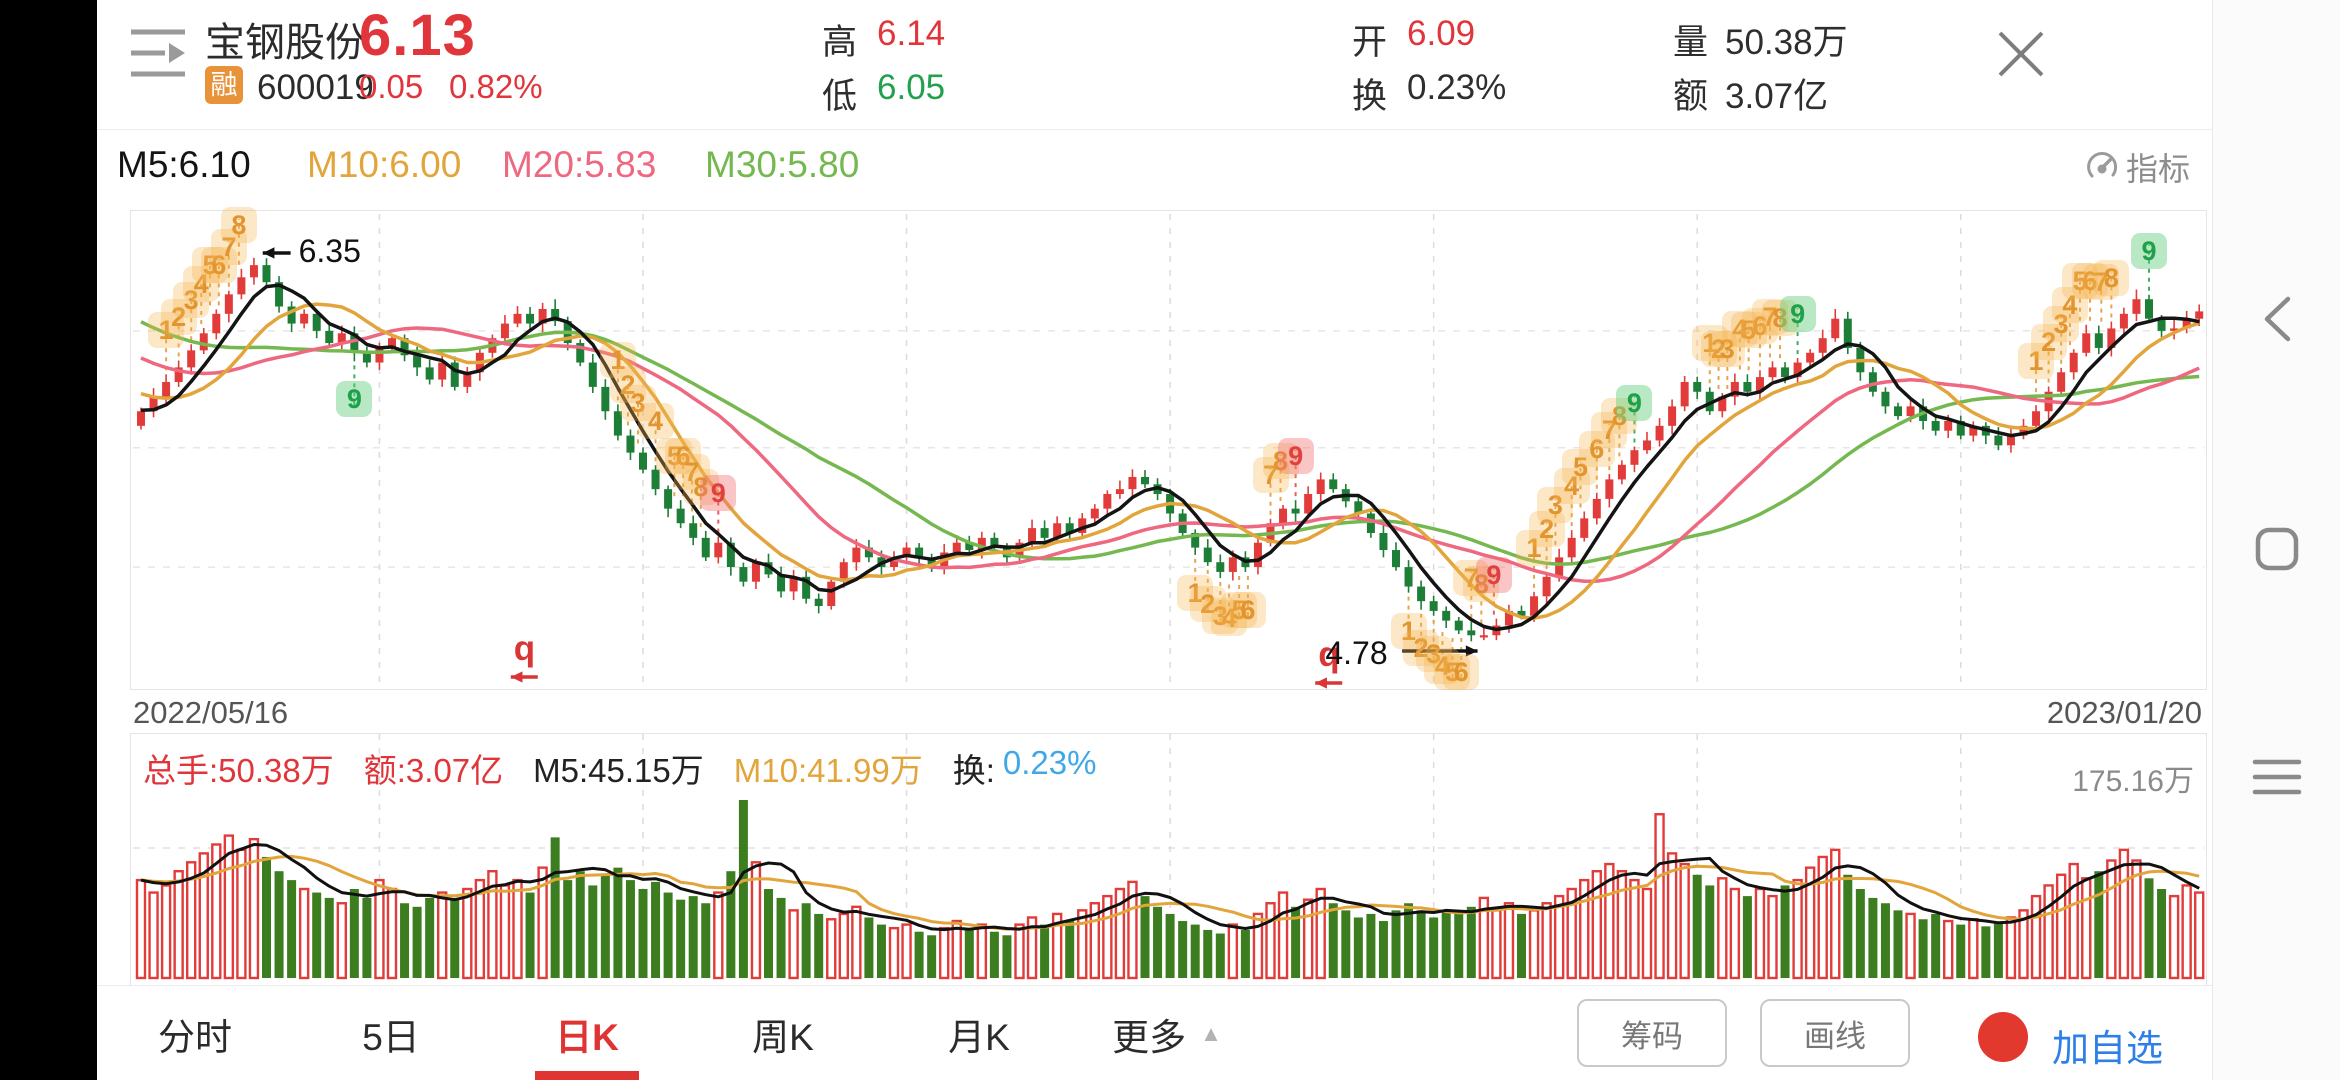 This screenshot has height=1080, width=2340. Describe the element at coordinates (840, 96) in the screenshot. I see `low-label: 低` at that location.